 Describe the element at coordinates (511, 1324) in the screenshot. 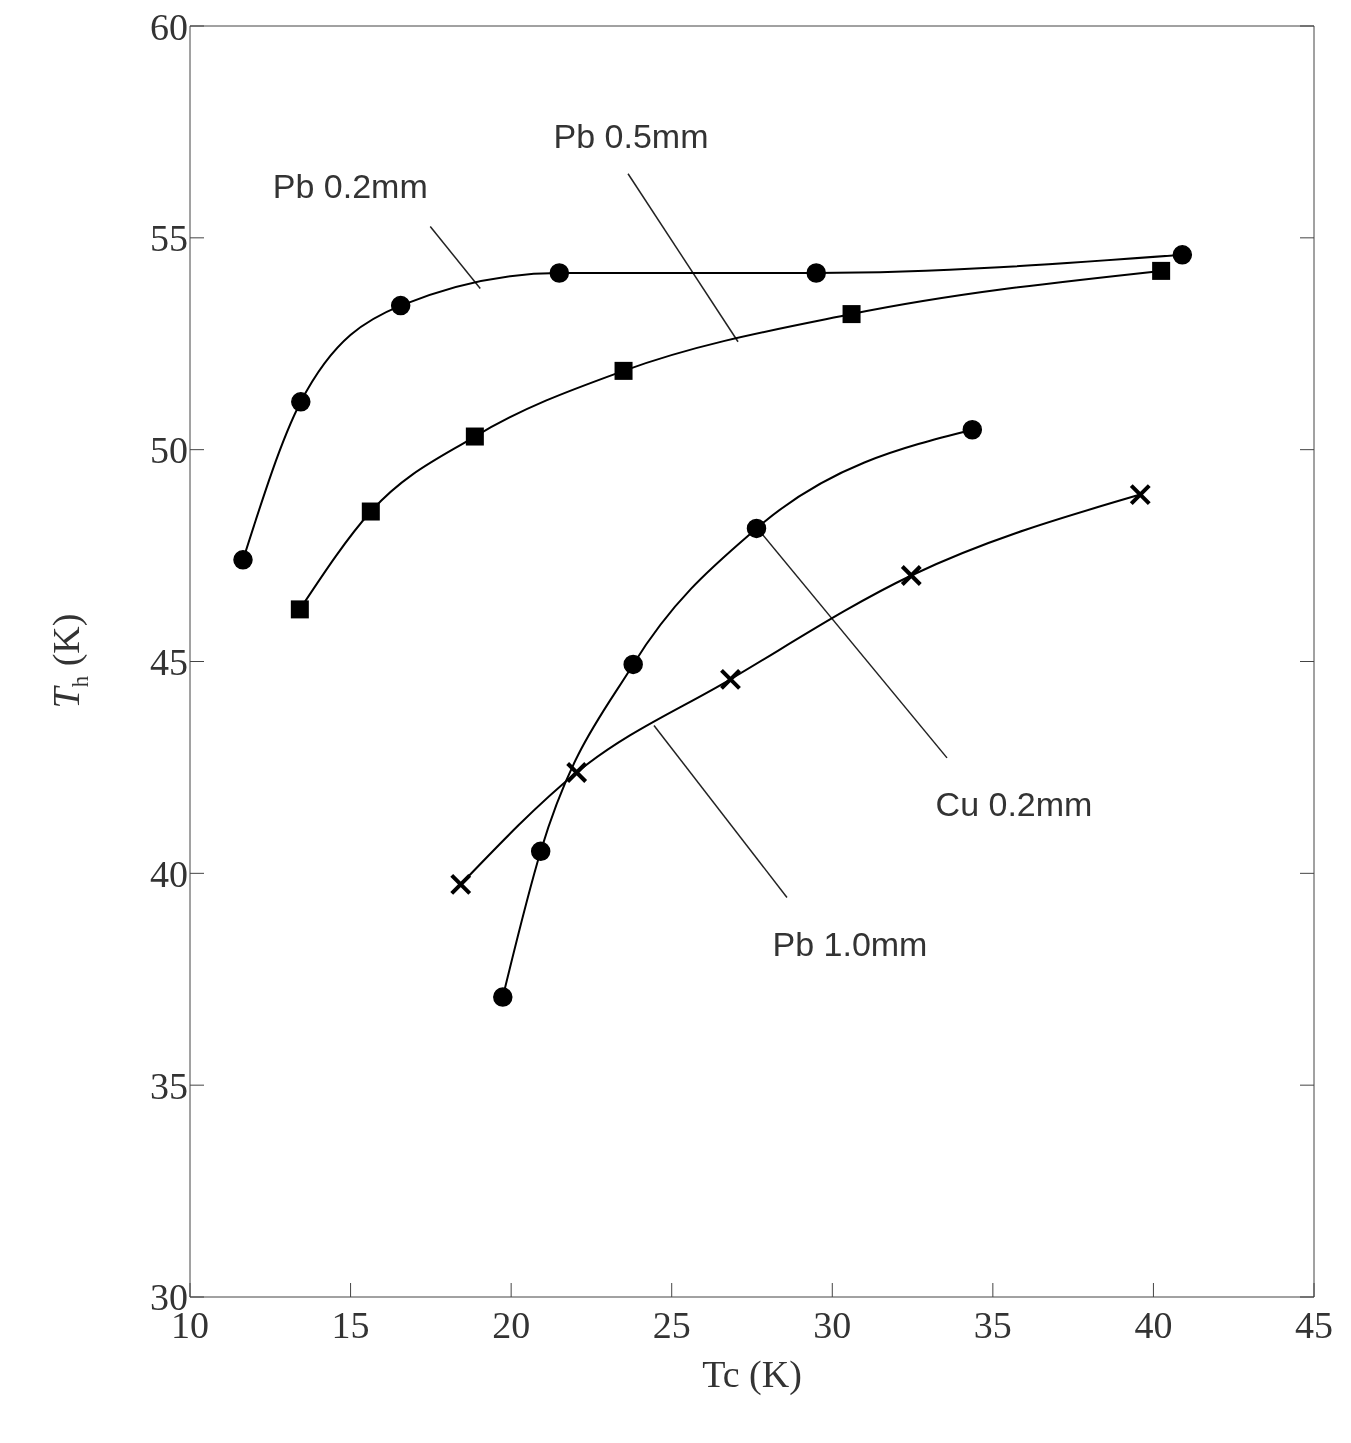

I see `x-tick-label: 20` at that location.